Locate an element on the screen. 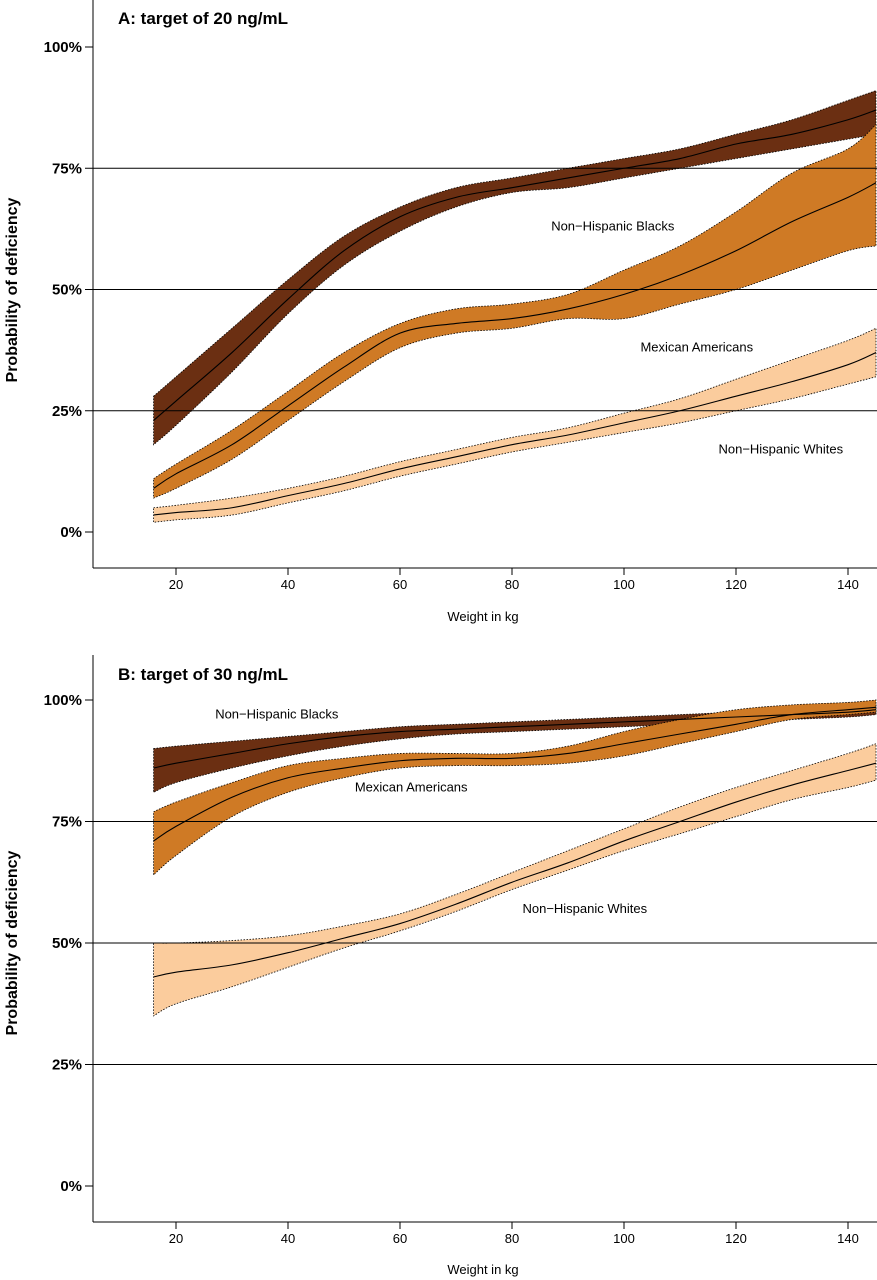 The height and width of the screenshot is (1280, 877). band-mexican-americans is located at coordinates (515, 787).